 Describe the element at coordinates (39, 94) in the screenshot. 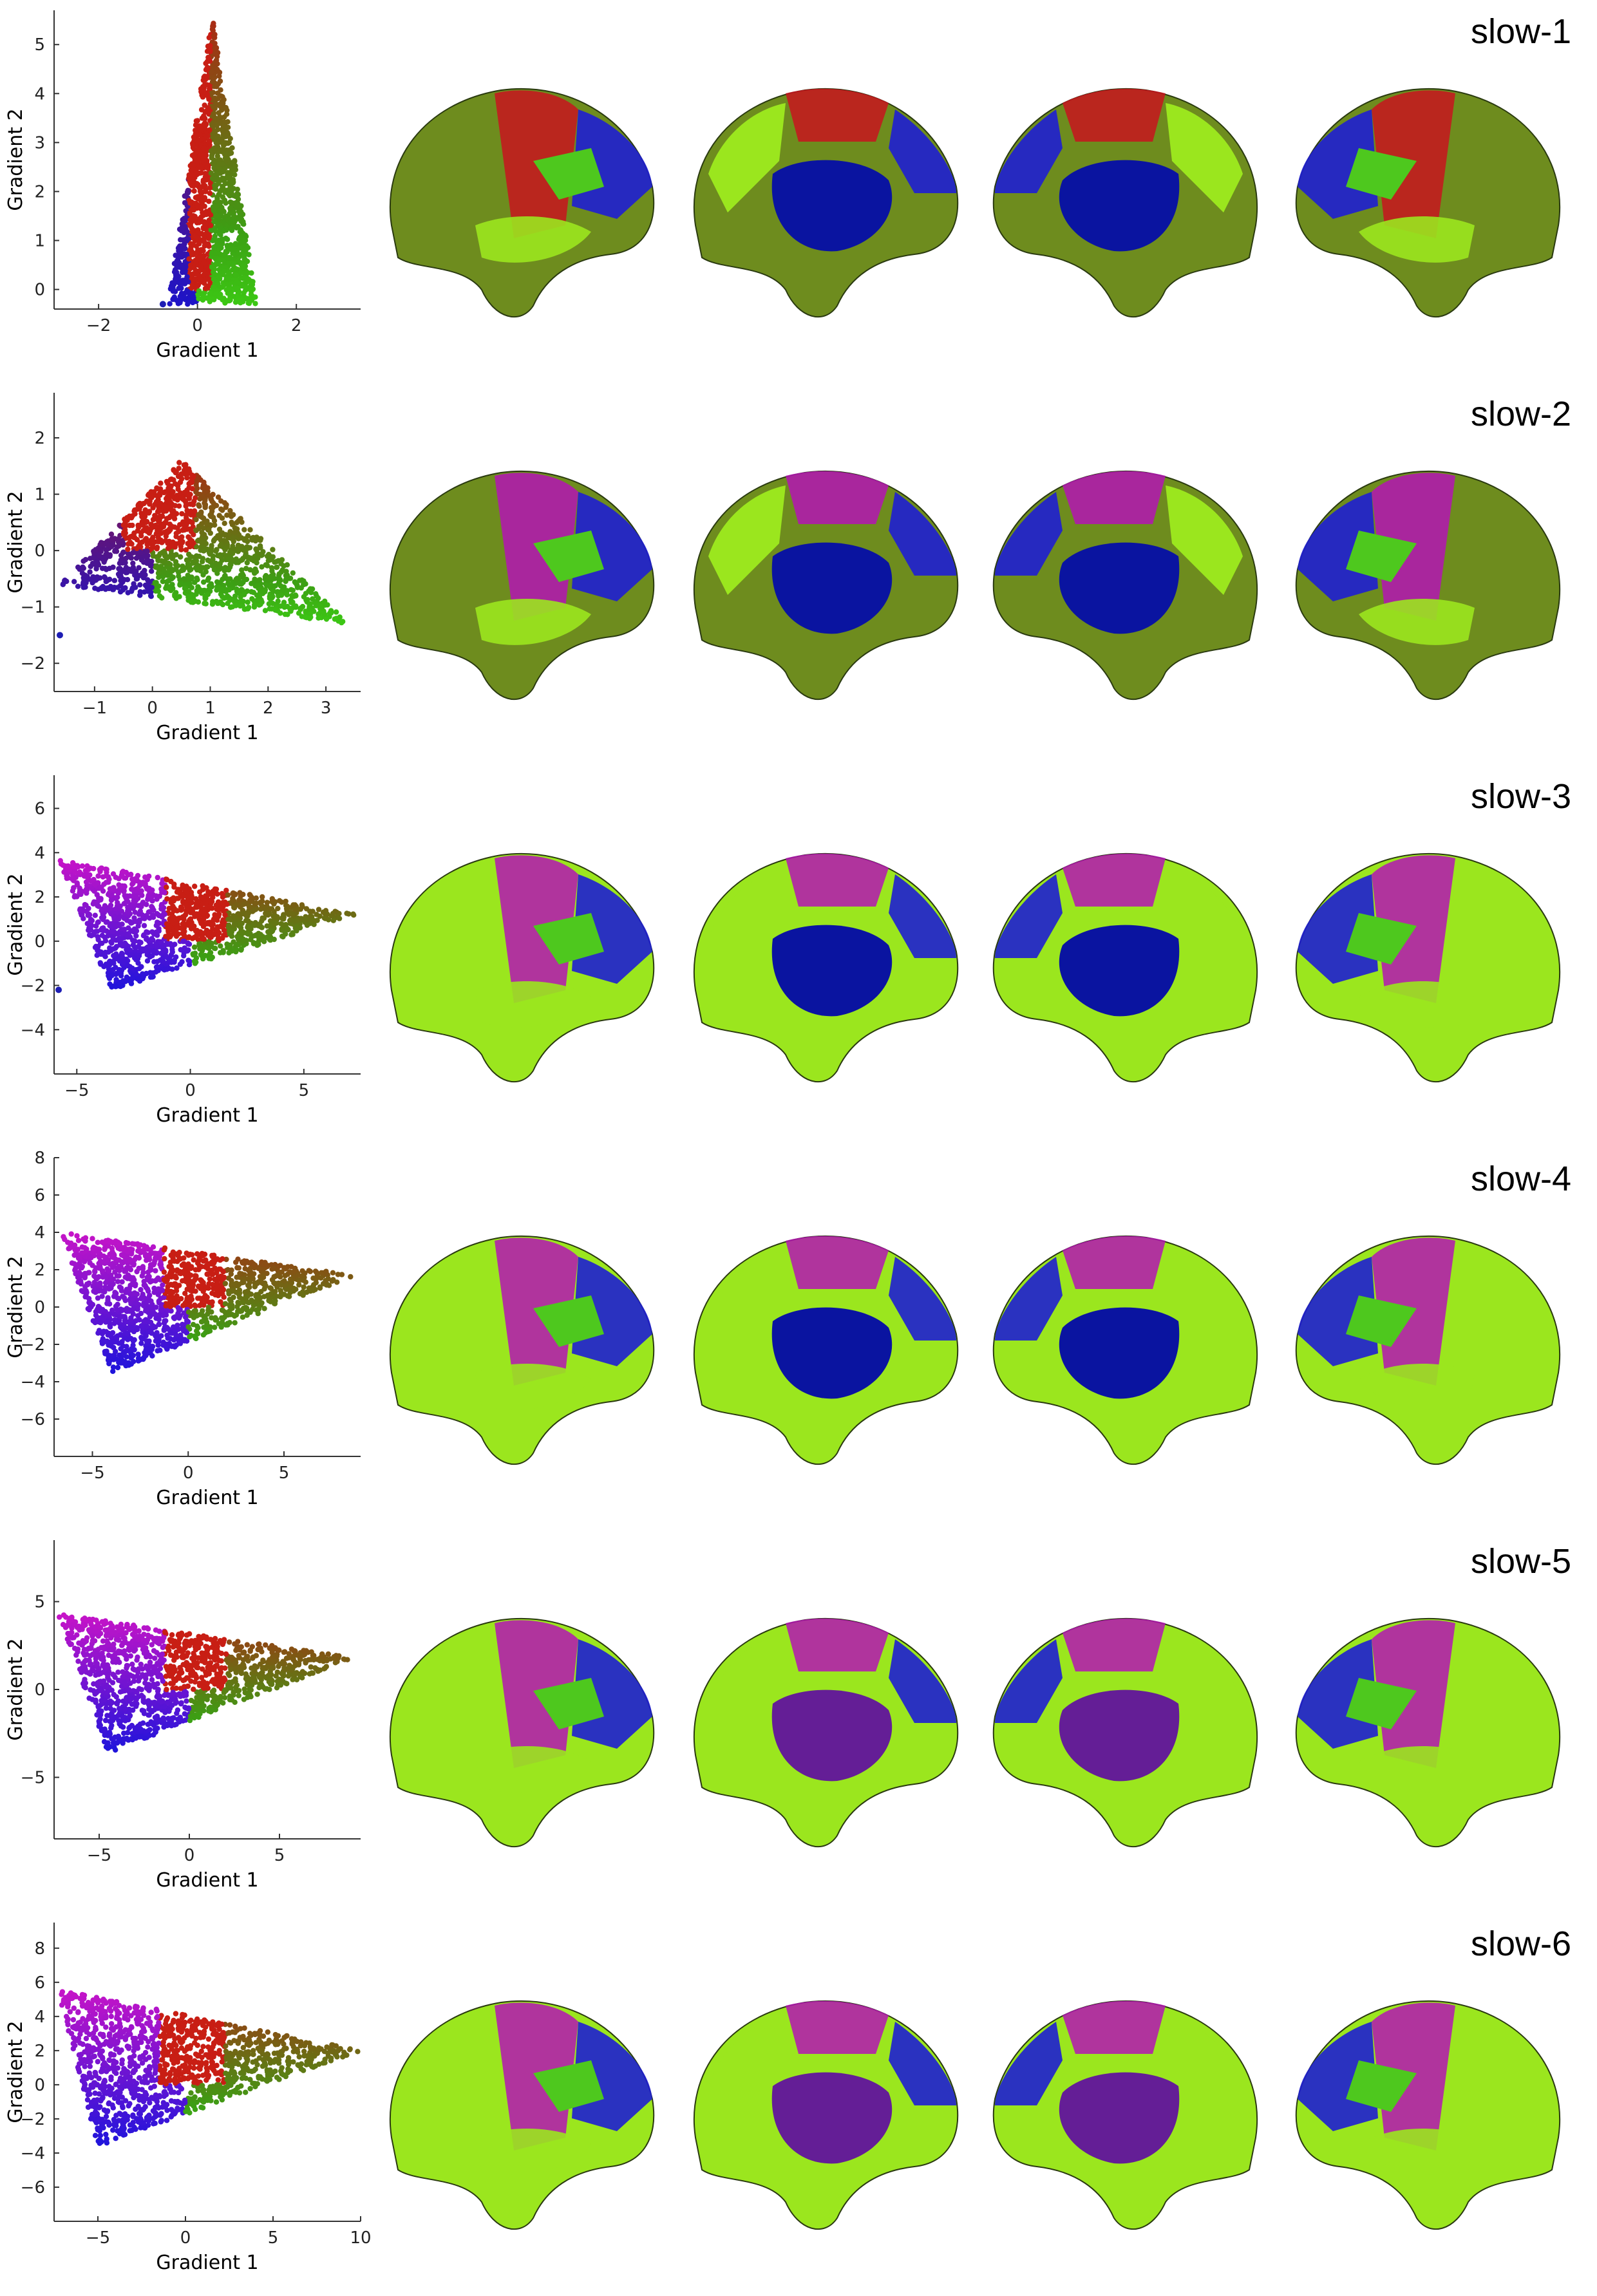

I see `y-tick-label: 4` at that location.